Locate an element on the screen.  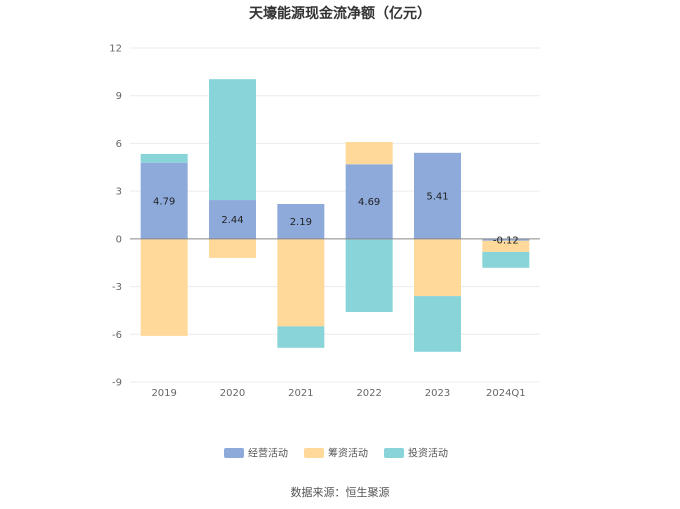
x-tick-label: 2019 is located at coordinates (163, 393).